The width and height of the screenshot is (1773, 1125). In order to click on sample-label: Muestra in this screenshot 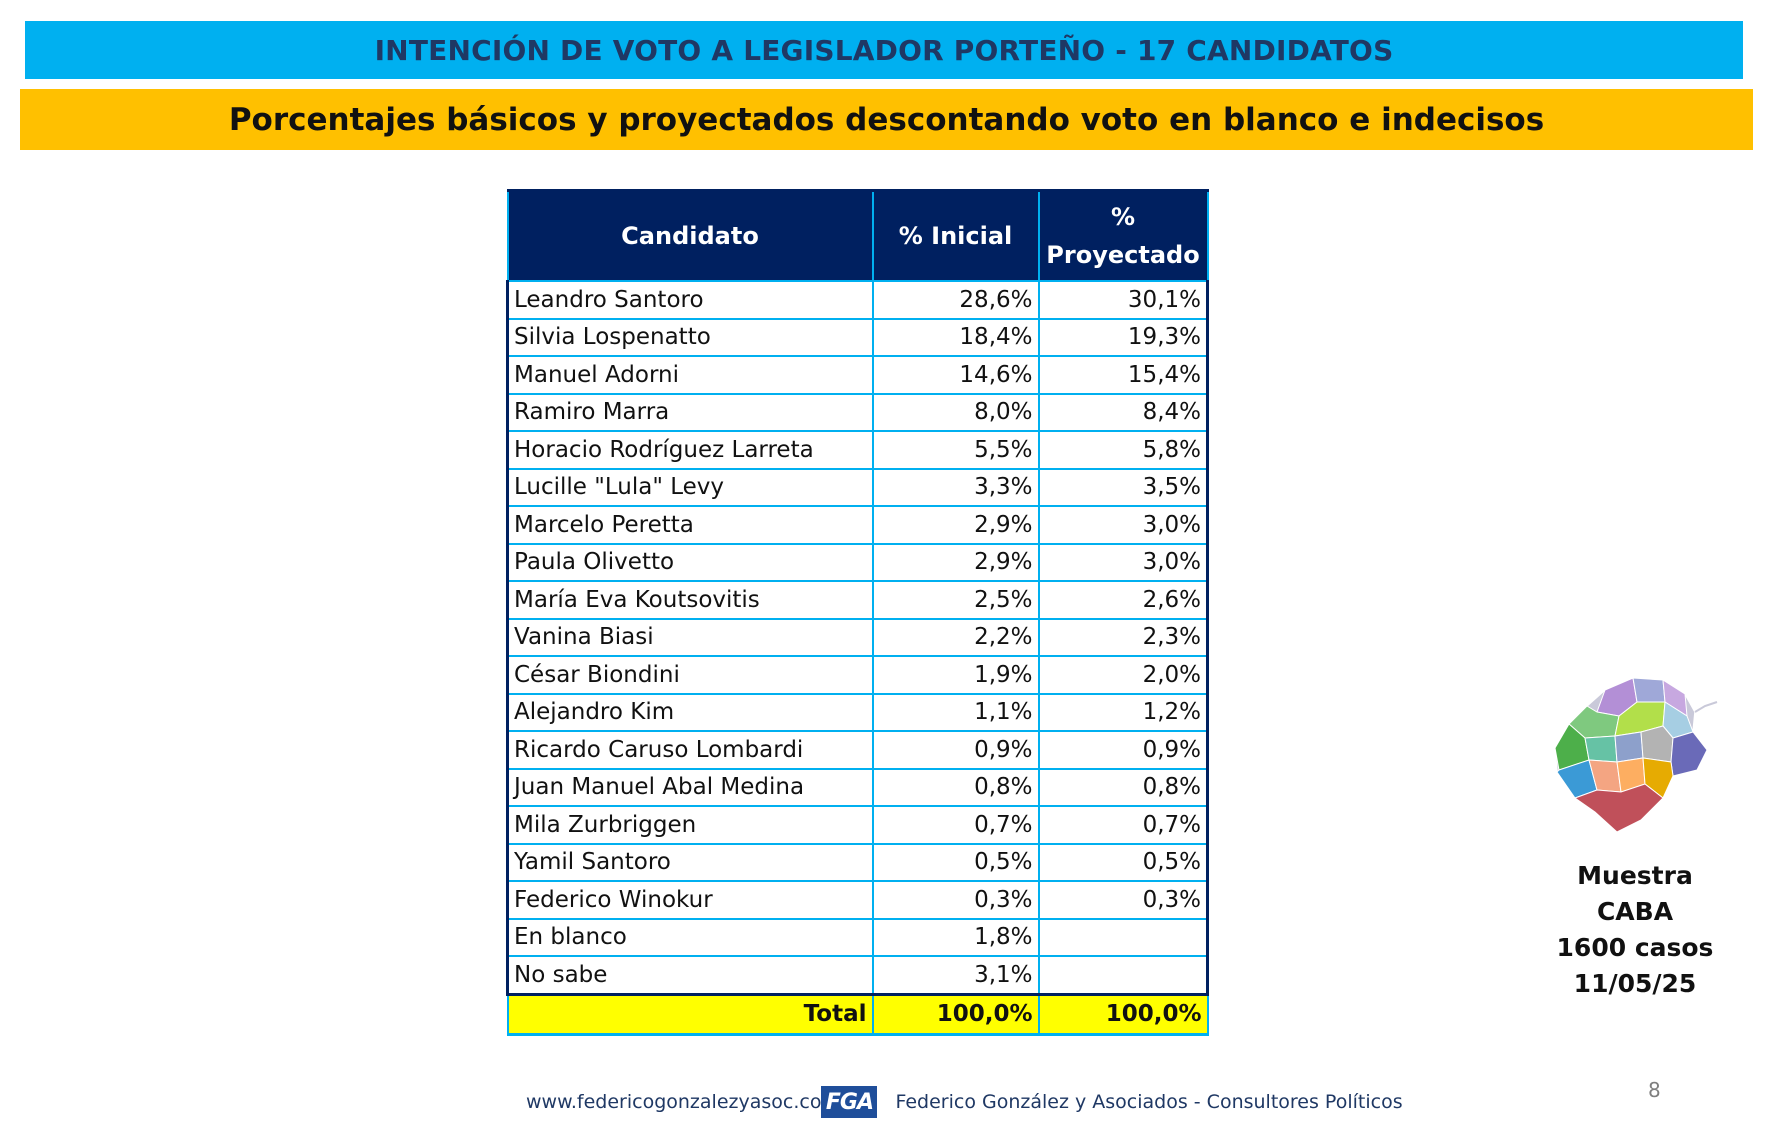, I will do `click(1635, 875)`.